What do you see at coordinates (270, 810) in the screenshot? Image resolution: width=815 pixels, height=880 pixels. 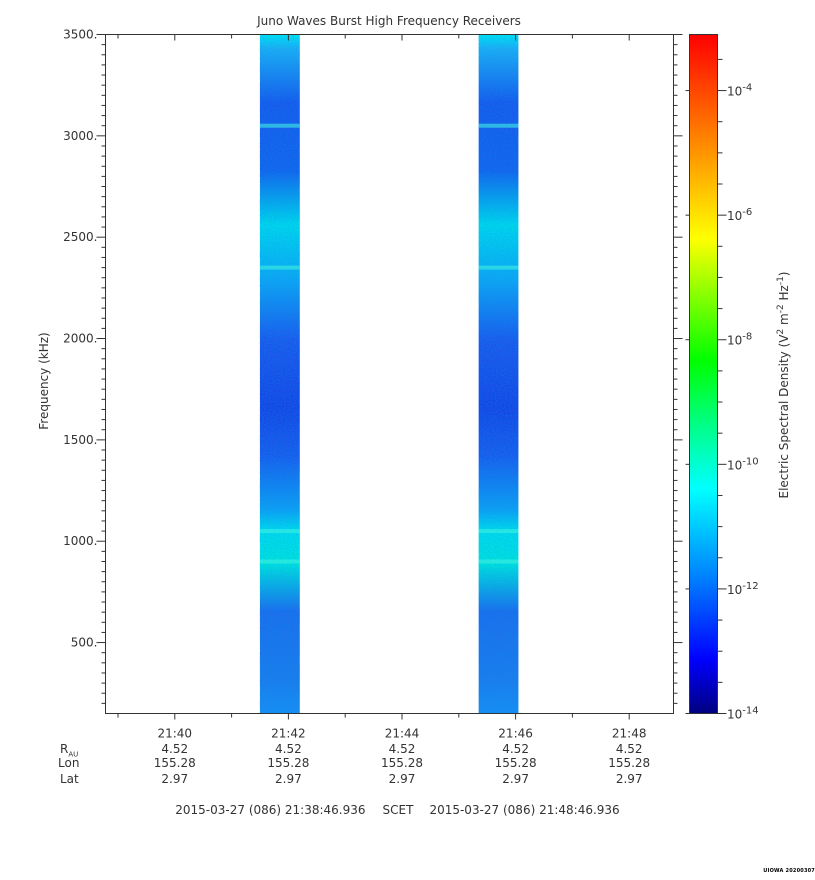 I see `time-range-start: 2015-03-27 (086) 21:38:46.936` at bounding box center [270, 810].